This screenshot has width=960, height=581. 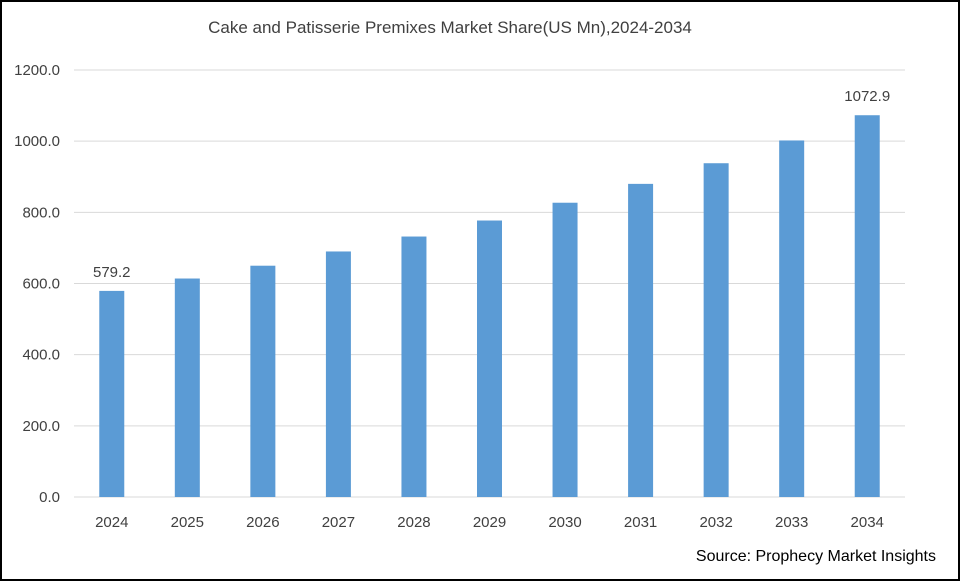 What do you see at coordinates (867, 522) in the screenshot?
I see `x-tick-label: 2034` at bounding box center [867, 522].